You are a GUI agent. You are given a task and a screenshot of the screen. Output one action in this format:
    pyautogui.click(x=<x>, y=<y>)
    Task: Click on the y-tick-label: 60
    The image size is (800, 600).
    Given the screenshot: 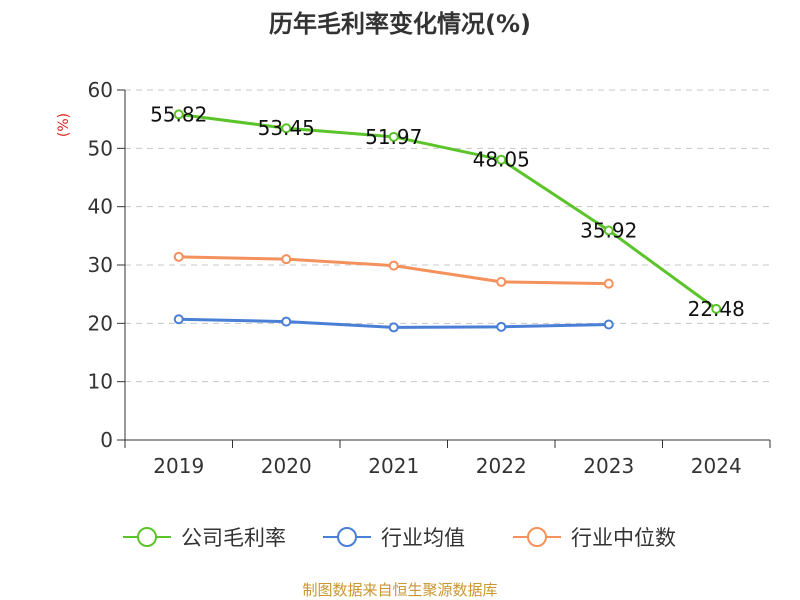 What is the action you would take?
    pyautogui.click(x=100, y=90)
    